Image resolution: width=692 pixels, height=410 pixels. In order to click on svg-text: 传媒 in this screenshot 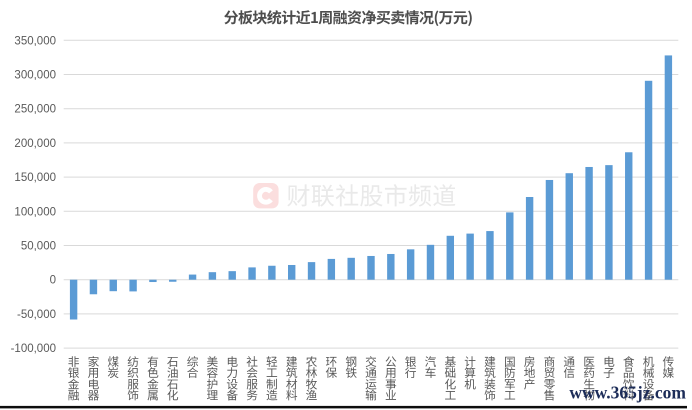, I will do `click(669, 367)`.